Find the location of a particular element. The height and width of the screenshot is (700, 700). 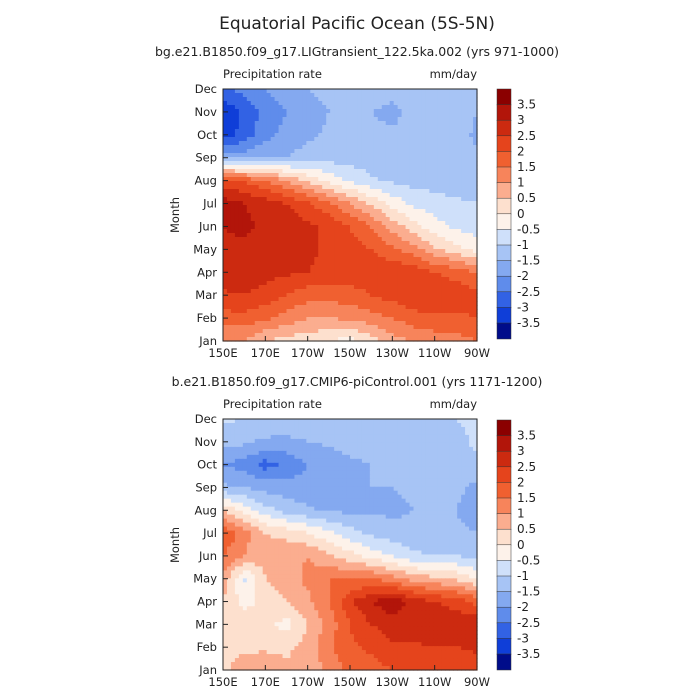

panel-bottom-heatmap is located at coordinates (350, 545).